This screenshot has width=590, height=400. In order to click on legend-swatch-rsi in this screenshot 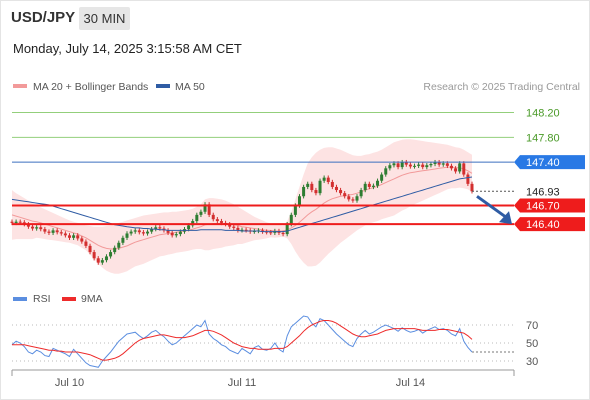, I will do `click(20, 299)`.